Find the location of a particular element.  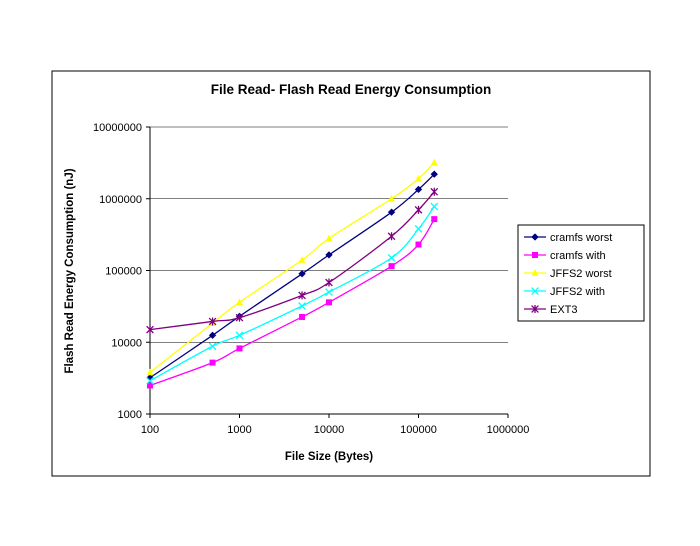

x-tick-label: 1000000 is located at coordinates (508, 430).